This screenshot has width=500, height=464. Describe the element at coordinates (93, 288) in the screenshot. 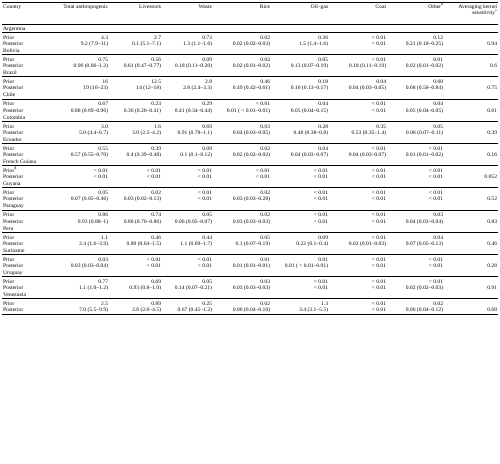

I see `posterior-value-cell: 1.1 (1.0–1.2)` at that location.